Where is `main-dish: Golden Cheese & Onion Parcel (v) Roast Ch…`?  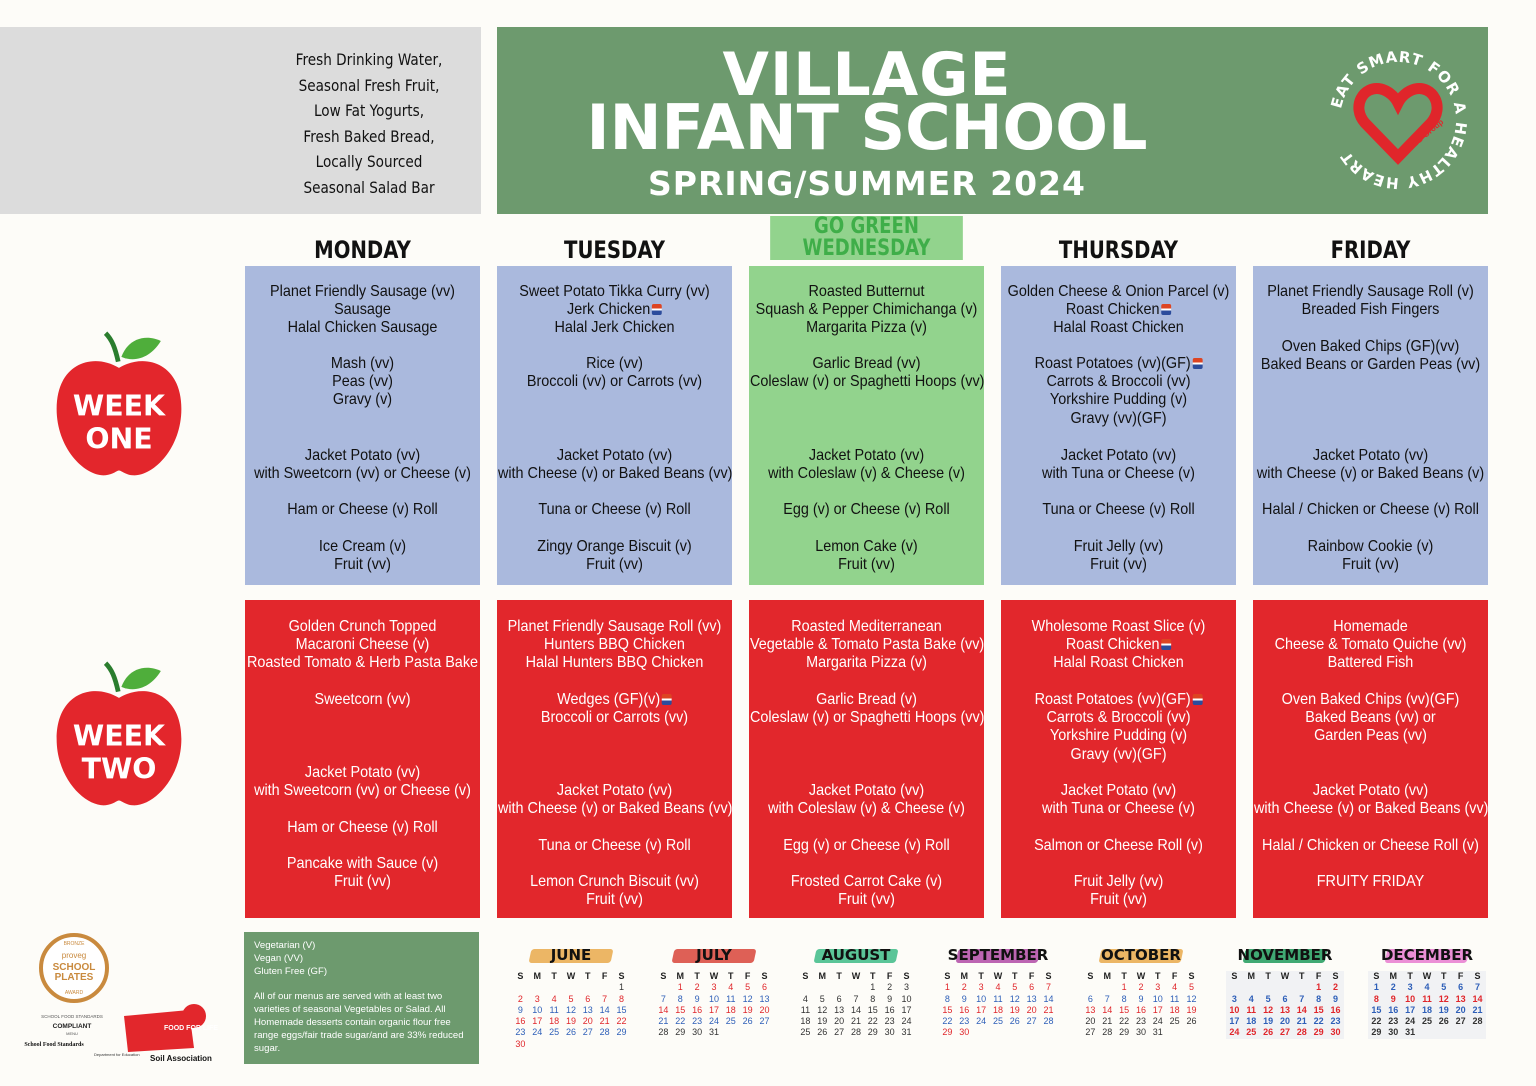 main-dish: Golden Cheese & Onion Parcel (v) Roast Ch… is located at coordinates (1118, 310).